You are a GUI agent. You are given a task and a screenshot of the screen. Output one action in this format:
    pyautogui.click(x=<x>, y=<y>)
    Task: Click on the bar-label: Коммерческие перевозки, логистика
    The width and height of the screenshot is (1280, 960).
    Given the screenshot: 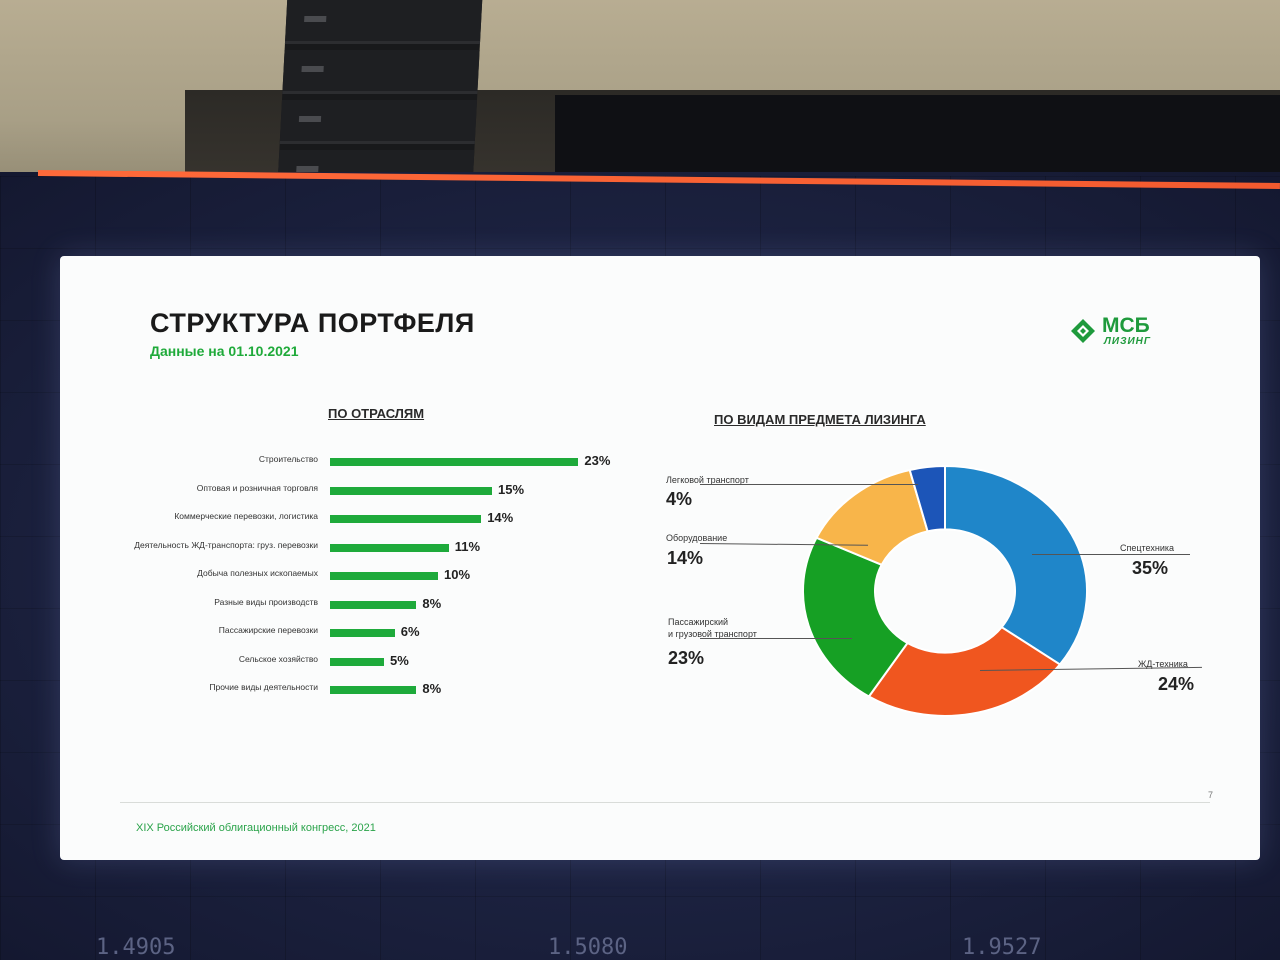 What is the action you would take?
    pyautogui.click(x=246, y=516)
    